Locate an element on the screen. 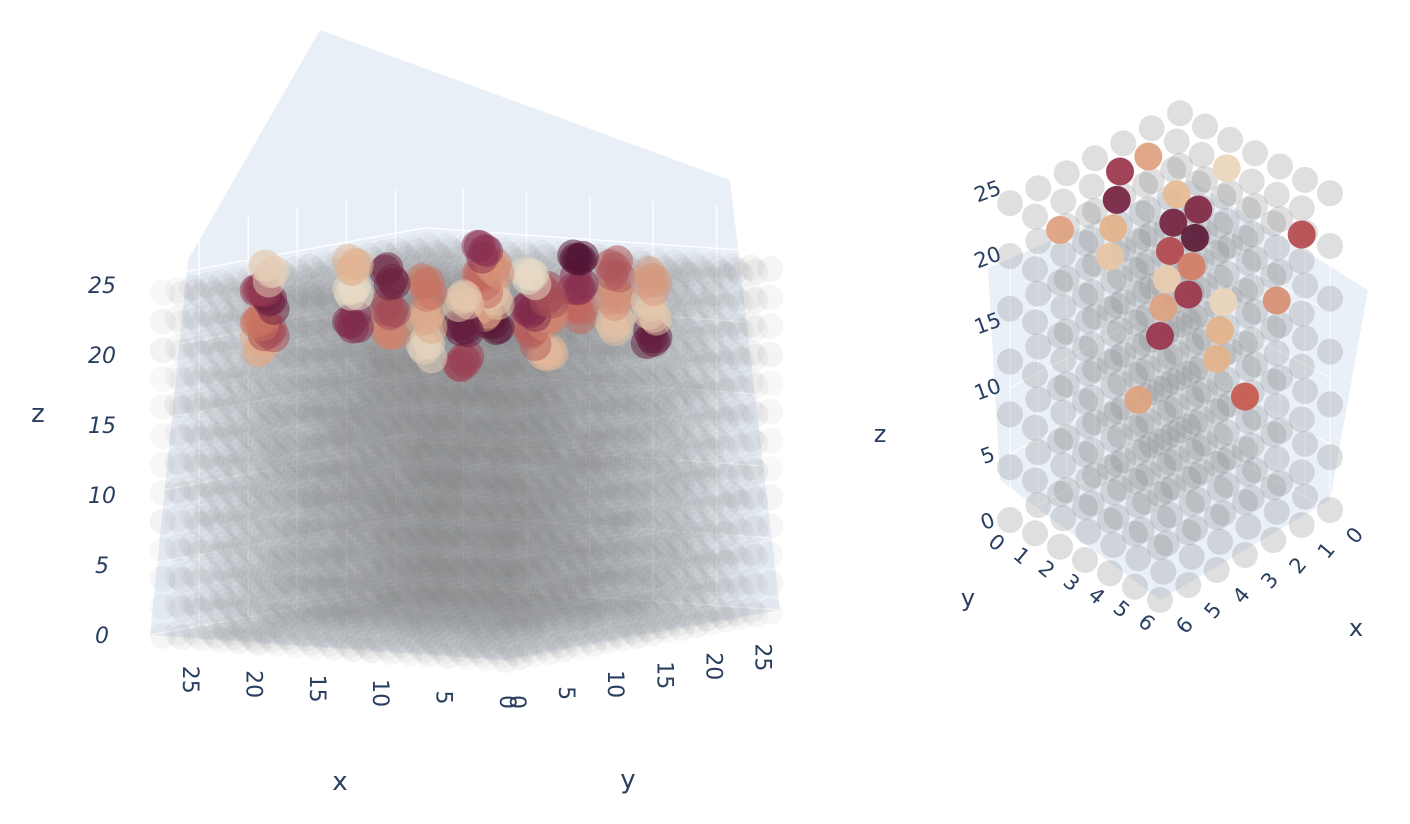 The image size is (1410, 824). left-grid-line is located at coordinates (602, 526).